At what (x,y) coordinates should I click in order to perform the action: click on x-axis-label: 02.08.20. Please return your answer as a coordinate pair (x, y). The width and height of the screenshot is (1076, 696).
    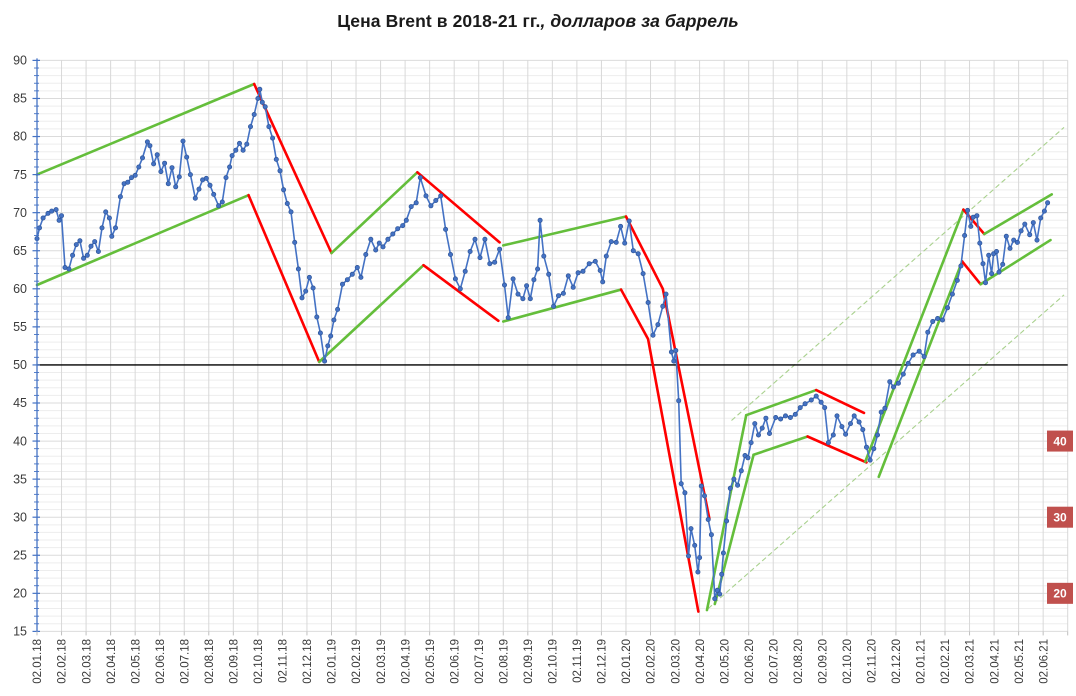
    Looking at the image, I should click on (799, 661).